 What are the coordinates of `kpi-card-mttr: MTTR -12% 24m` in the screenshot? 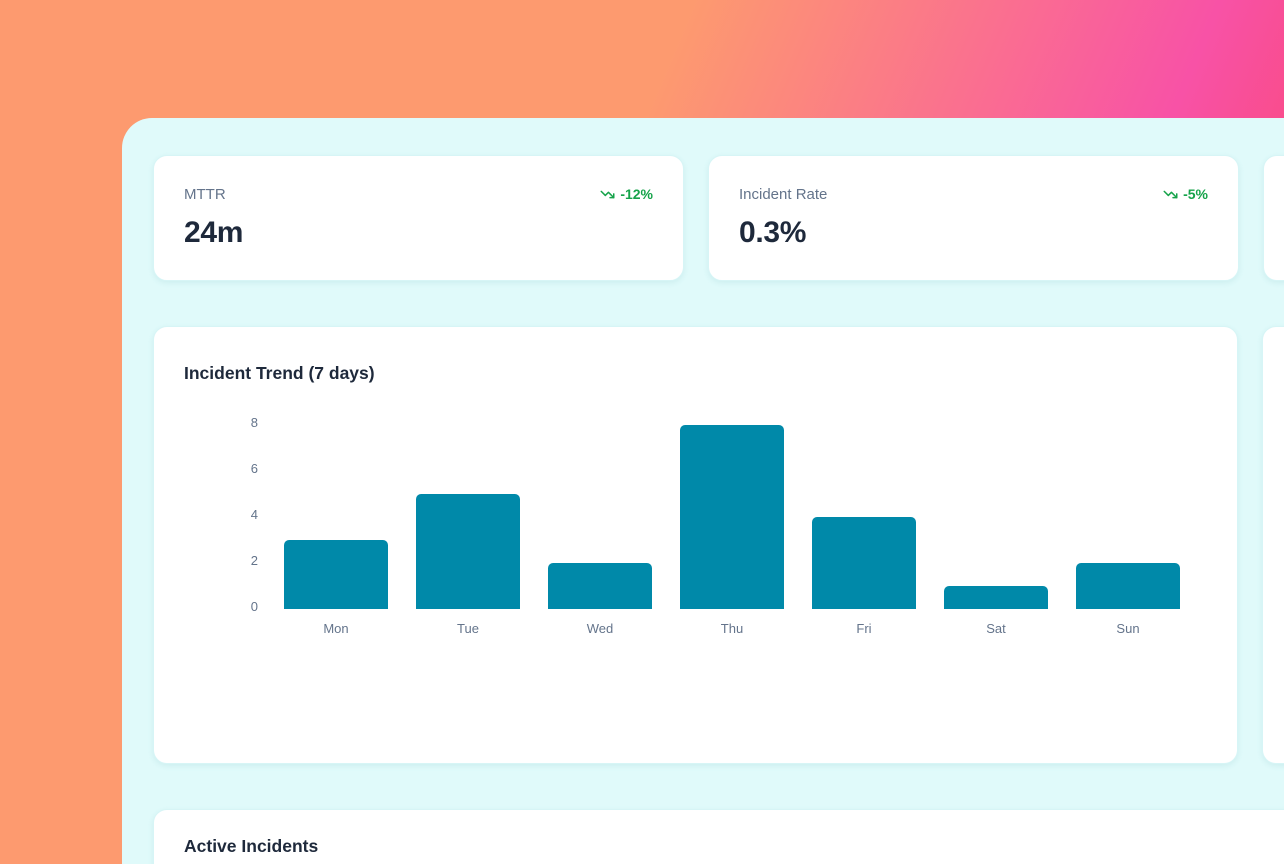 It's located at (418, 218).